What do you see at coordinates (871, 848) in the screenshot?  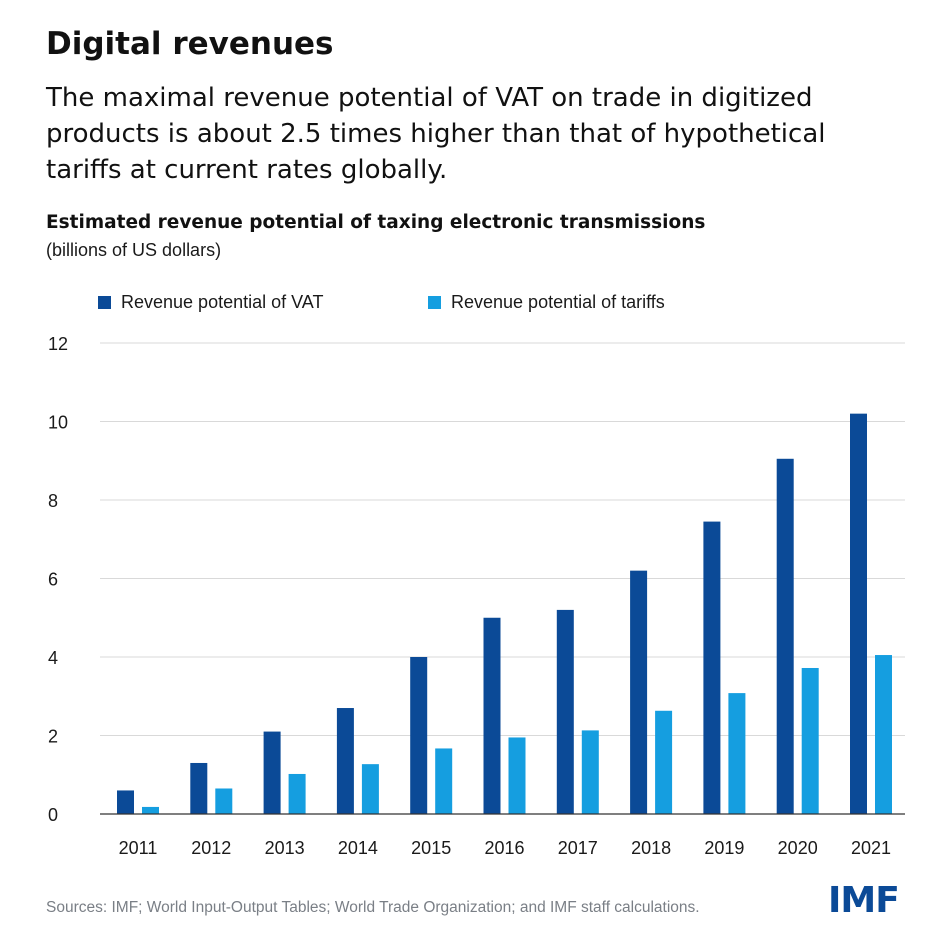 I see `x-tick-label: 2021` at bounding box center [871, 848].